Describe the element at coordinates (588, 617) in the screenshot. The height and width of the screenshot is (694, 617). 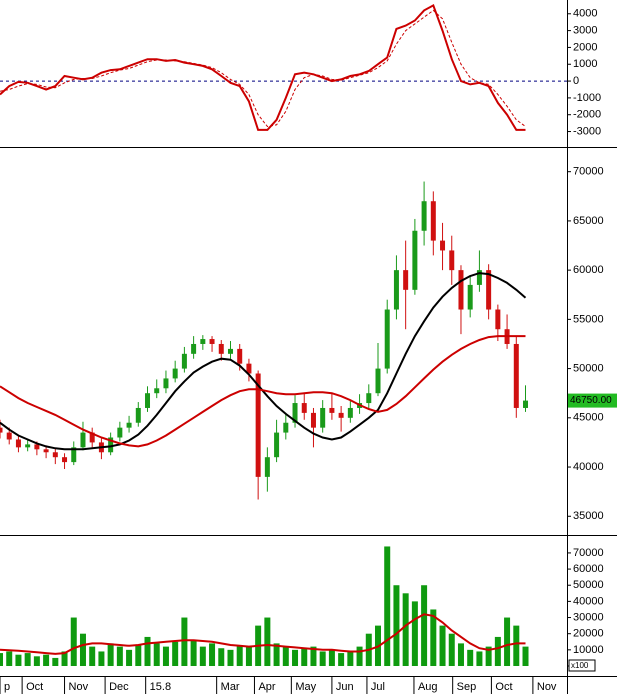
I see `y-tick-label: 30000` at that location.